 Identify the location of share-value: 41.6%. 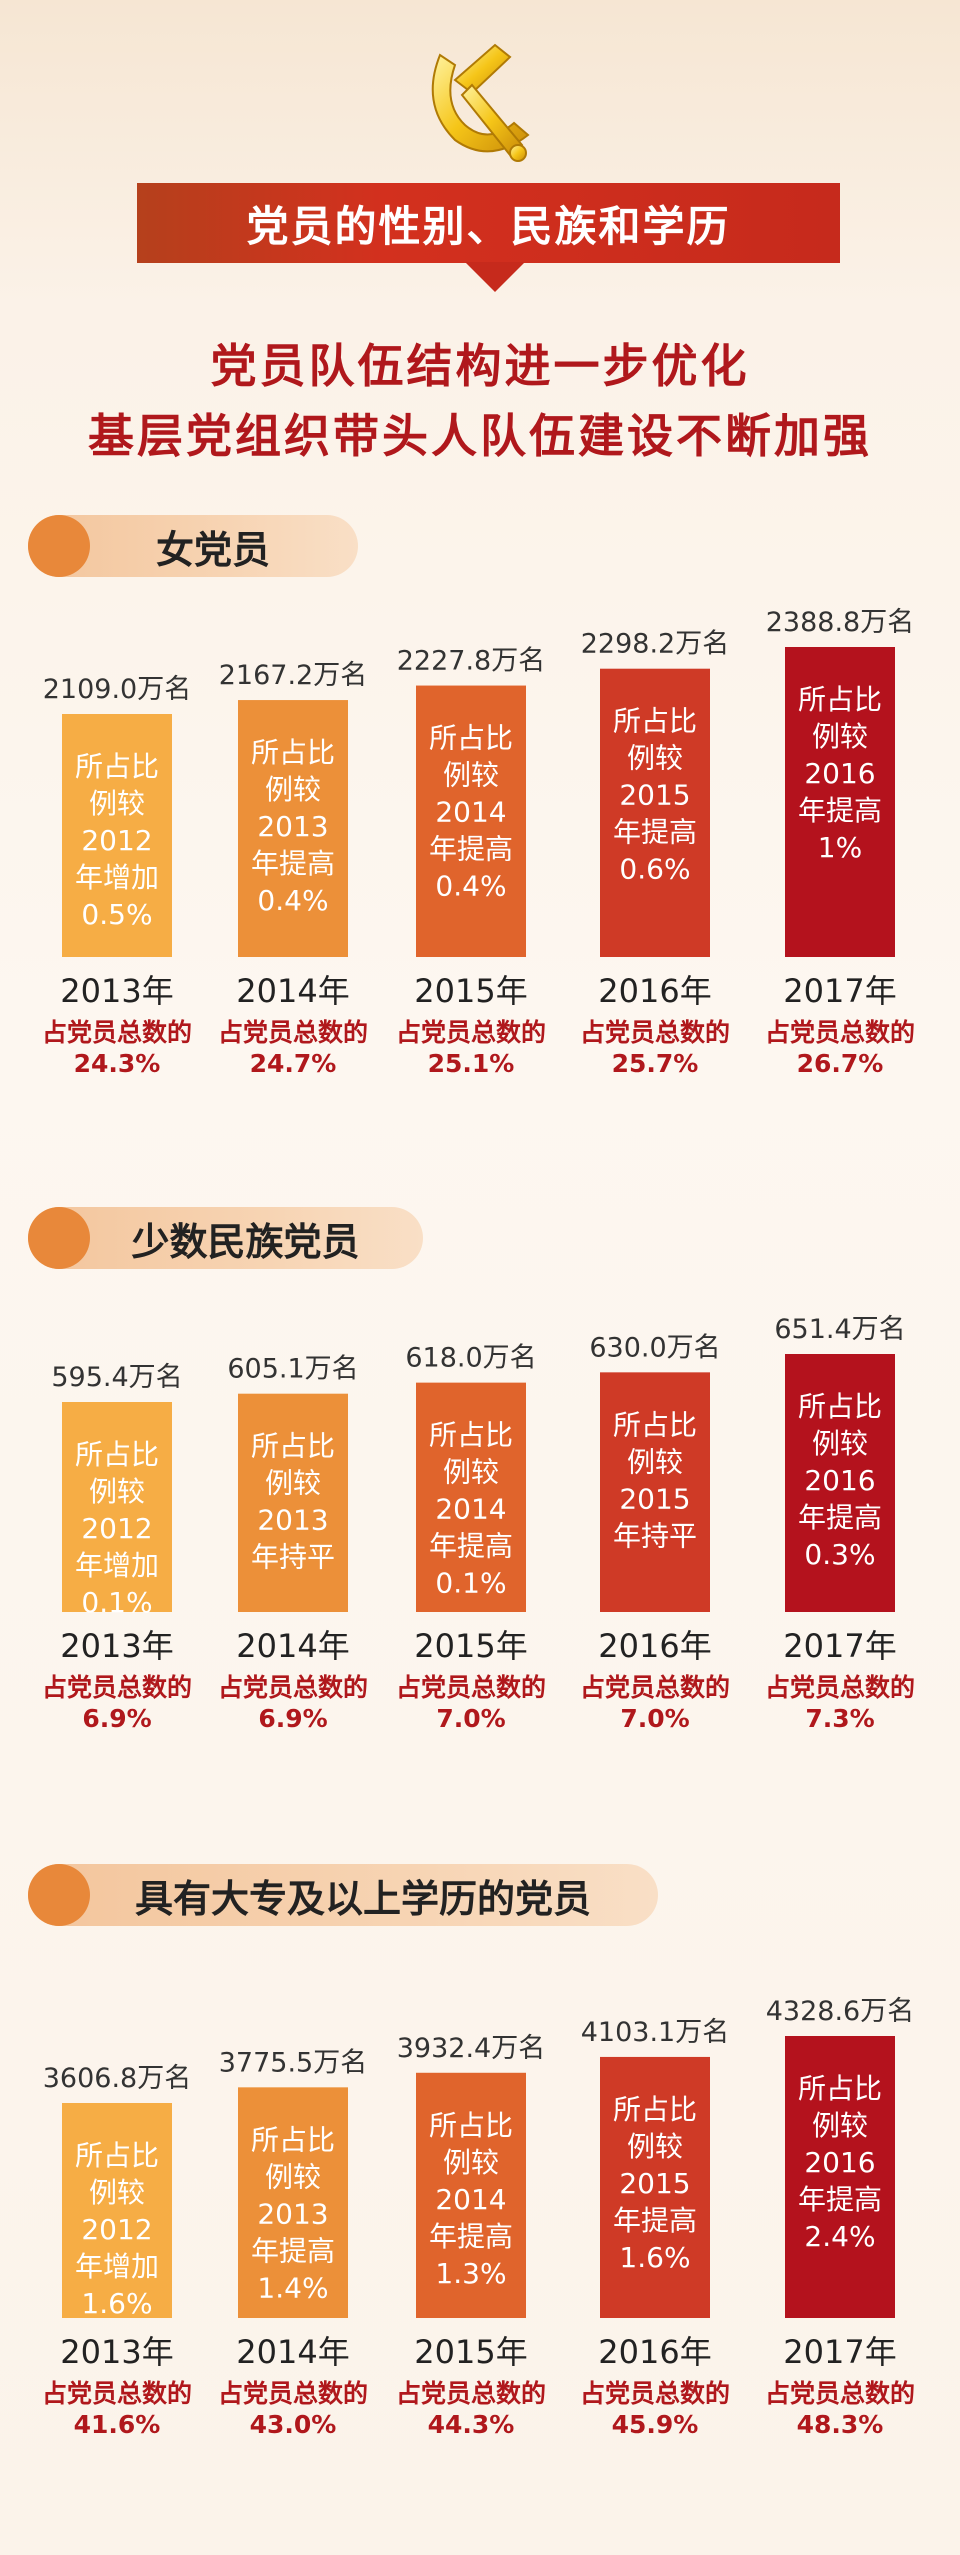
(117, 2424).